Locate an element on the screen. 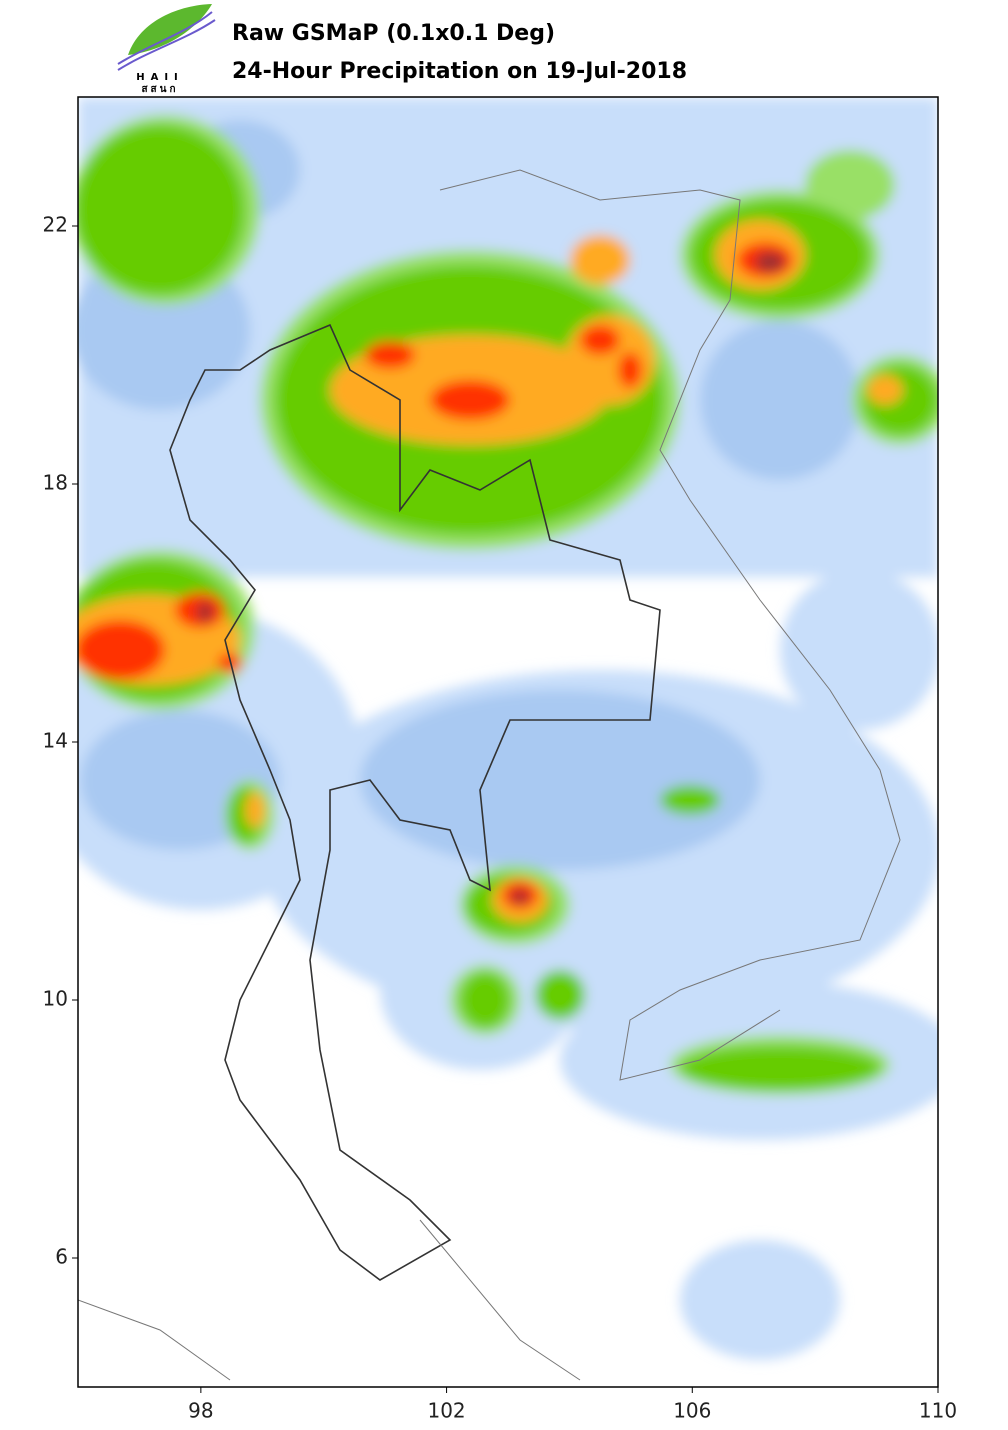  subtitle: 24-Hour Precipitation on 19-Jul-2018 is located at coordinates (459, 71).